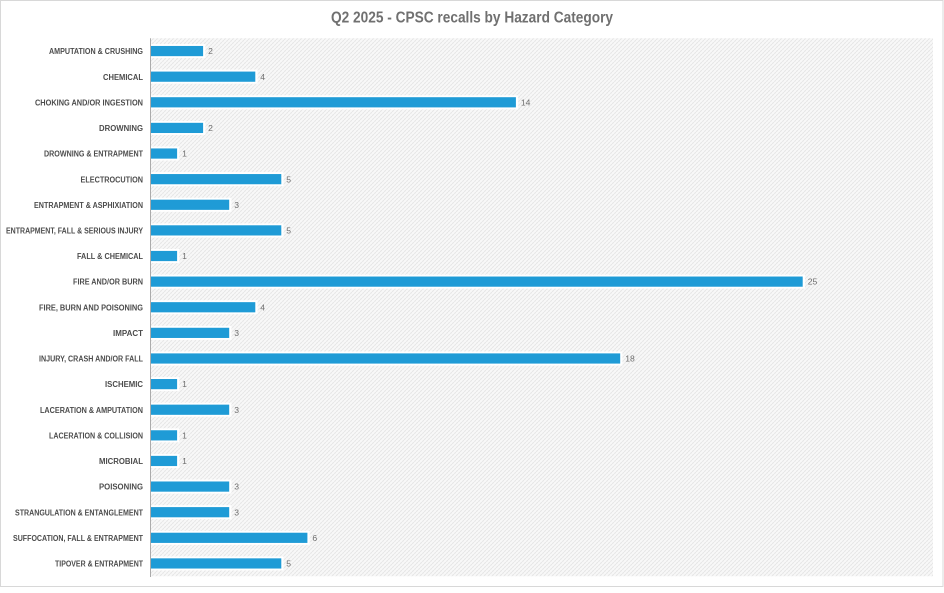 Image resolution: width=944 pixels, height=593 pixels. Describe the element at coordinates (121, 128) in the screenshot. I see `svg-text: DROWNING` at that location.